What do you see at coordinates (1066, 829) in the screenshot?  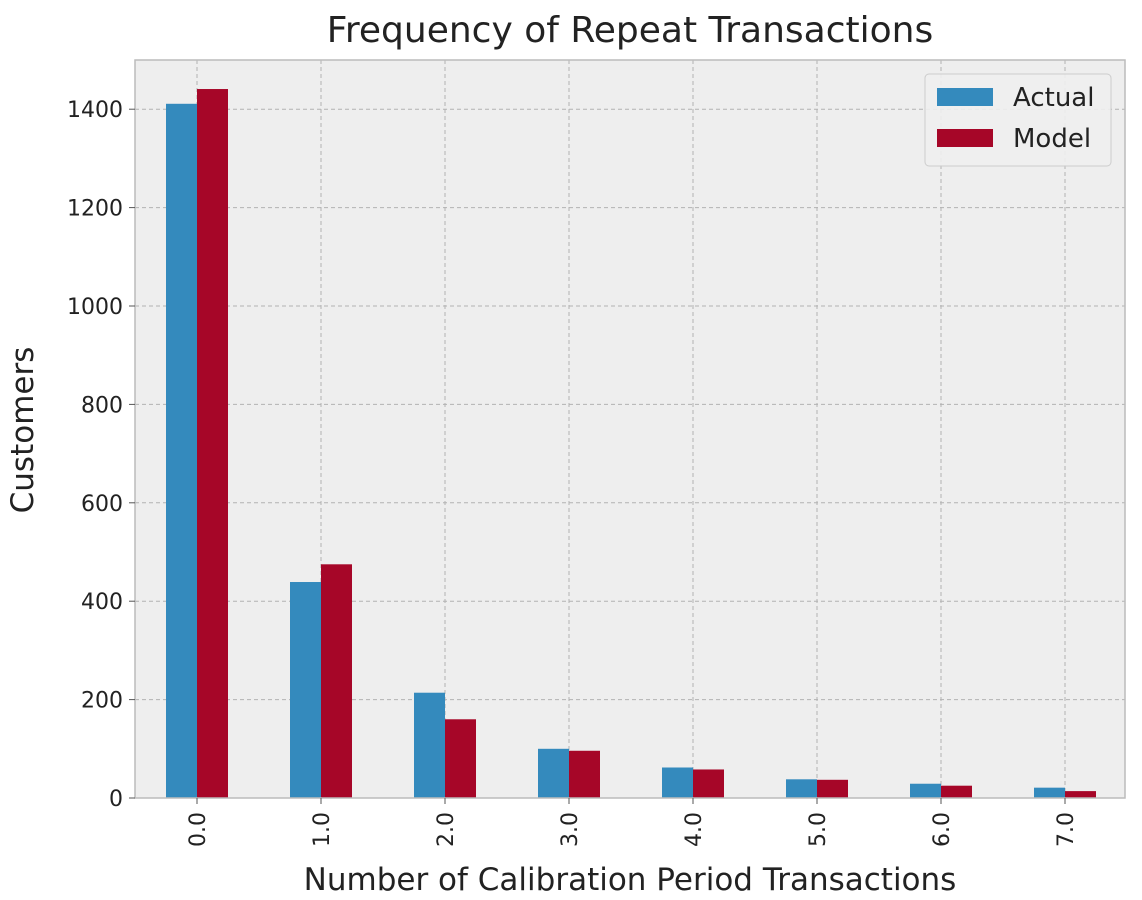 I see `x-tick-label: 7.0` at bounding box center [1066, 829].